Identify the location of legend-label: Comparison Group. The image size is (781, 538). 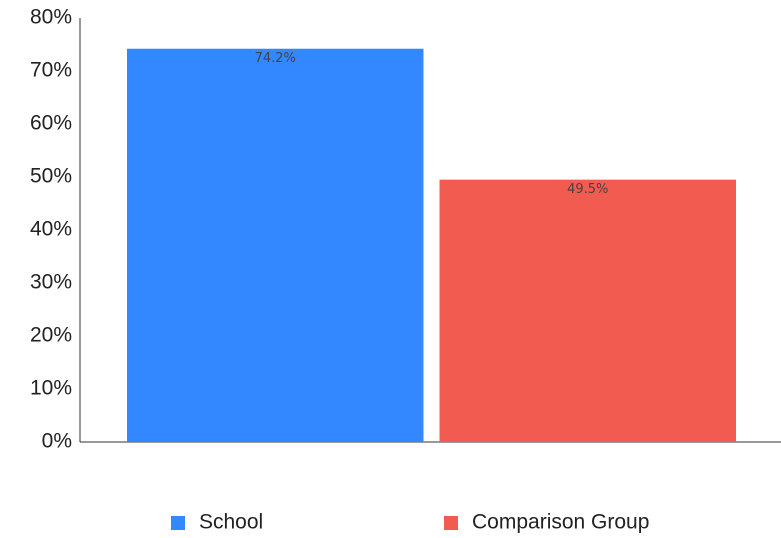
(560, 522).